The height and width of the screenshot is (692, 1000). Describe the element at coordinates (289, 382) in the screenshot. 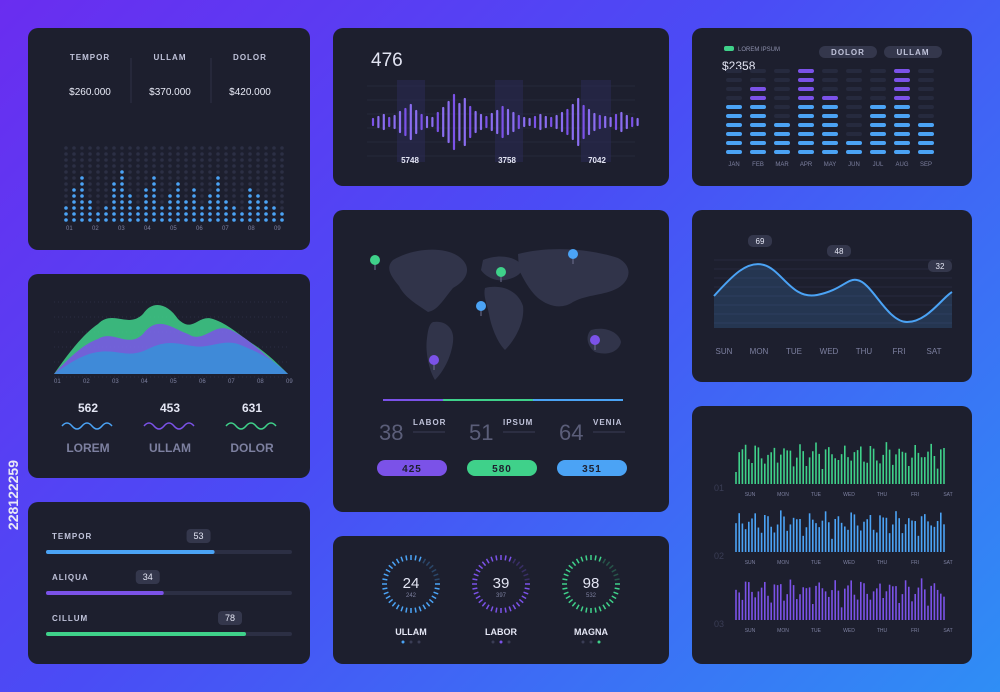

I see `x-tick: 09` at that location.